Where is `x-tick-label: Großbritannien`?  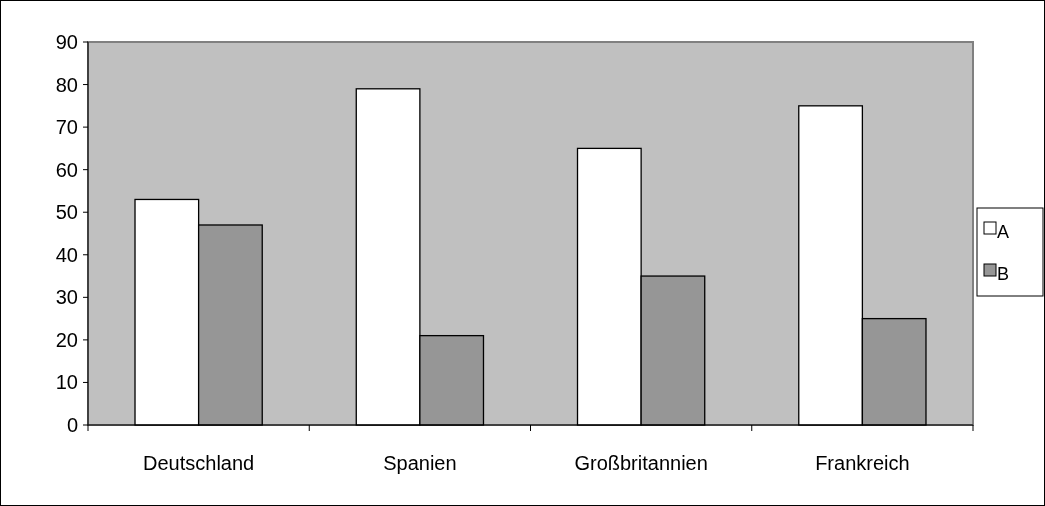 x-tick-label: Großbritannien is located at coordinates (641, 463).